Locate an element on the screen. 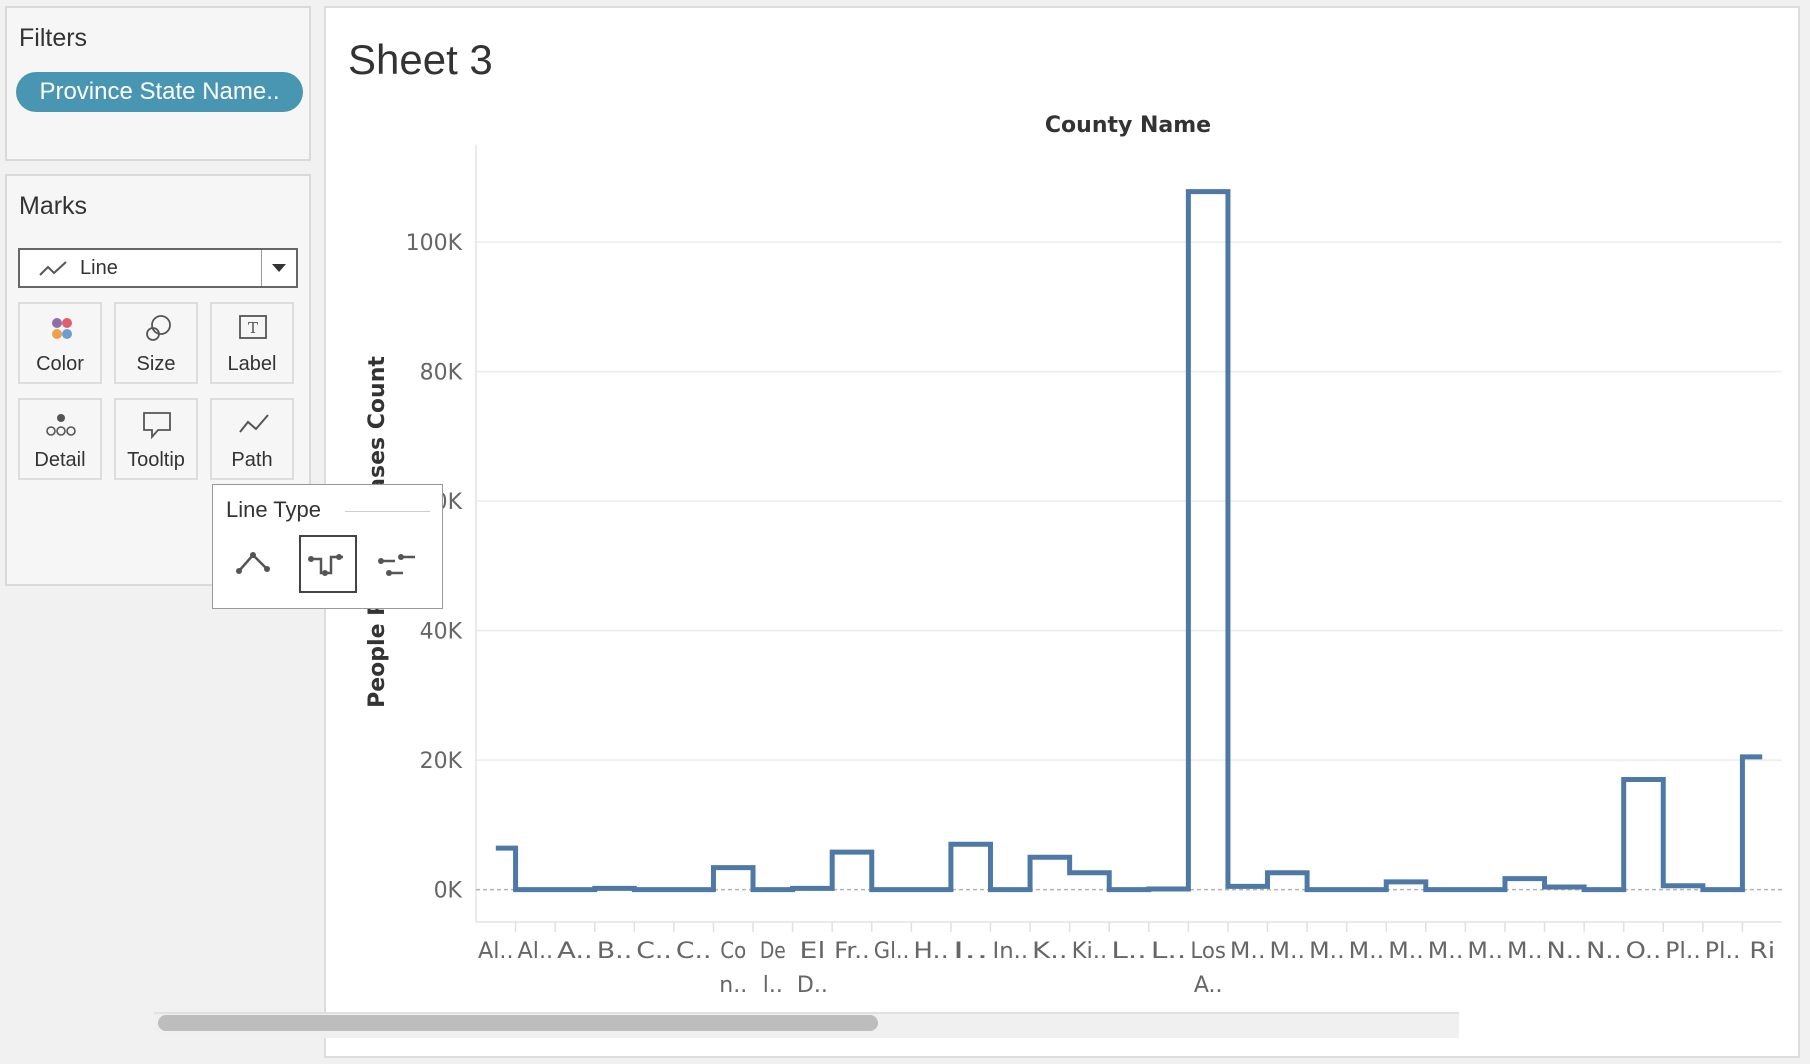  filters-panel: Filters Province State Name.. is located at coordinates (158, 83).